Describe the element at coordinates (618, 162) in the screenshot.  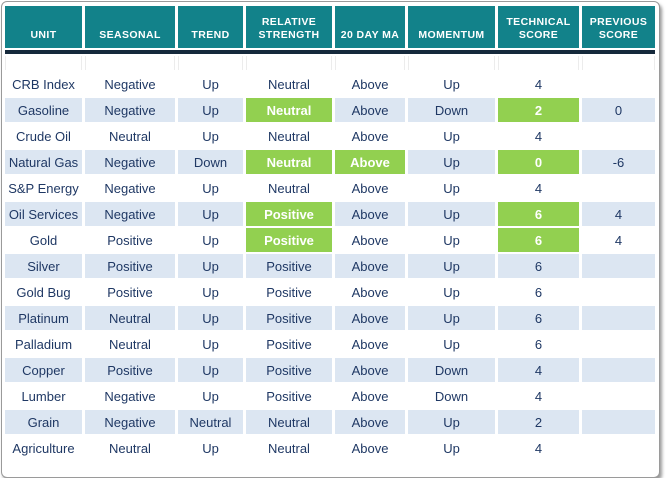
I see `table-cell: -6` at that location.